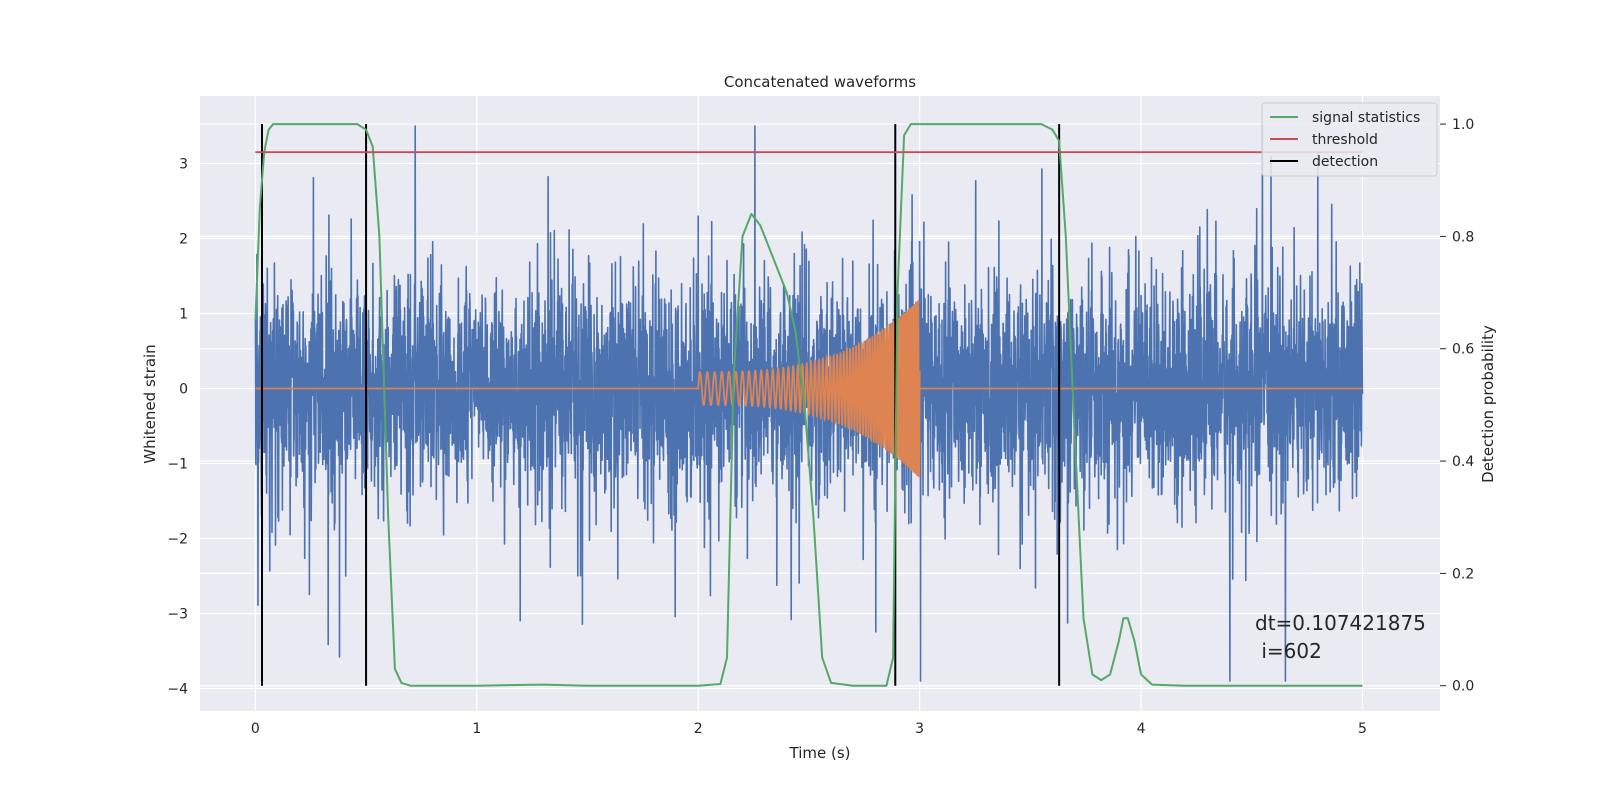 Image resolution: width=1600 pixels, height=800 pixels. Describe the element at coordinates (1362, 729) in the screenshot. I see `x-tick-label: 5` at that location.